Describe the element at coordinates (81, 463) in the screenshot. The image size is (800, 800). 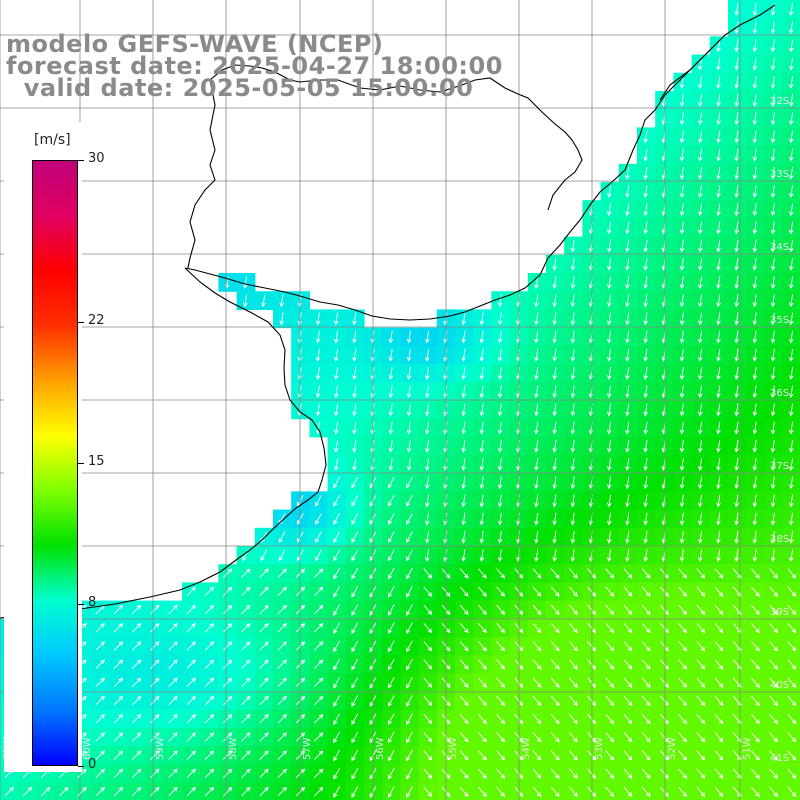
I see `colorbar-tick-mark` at that location.